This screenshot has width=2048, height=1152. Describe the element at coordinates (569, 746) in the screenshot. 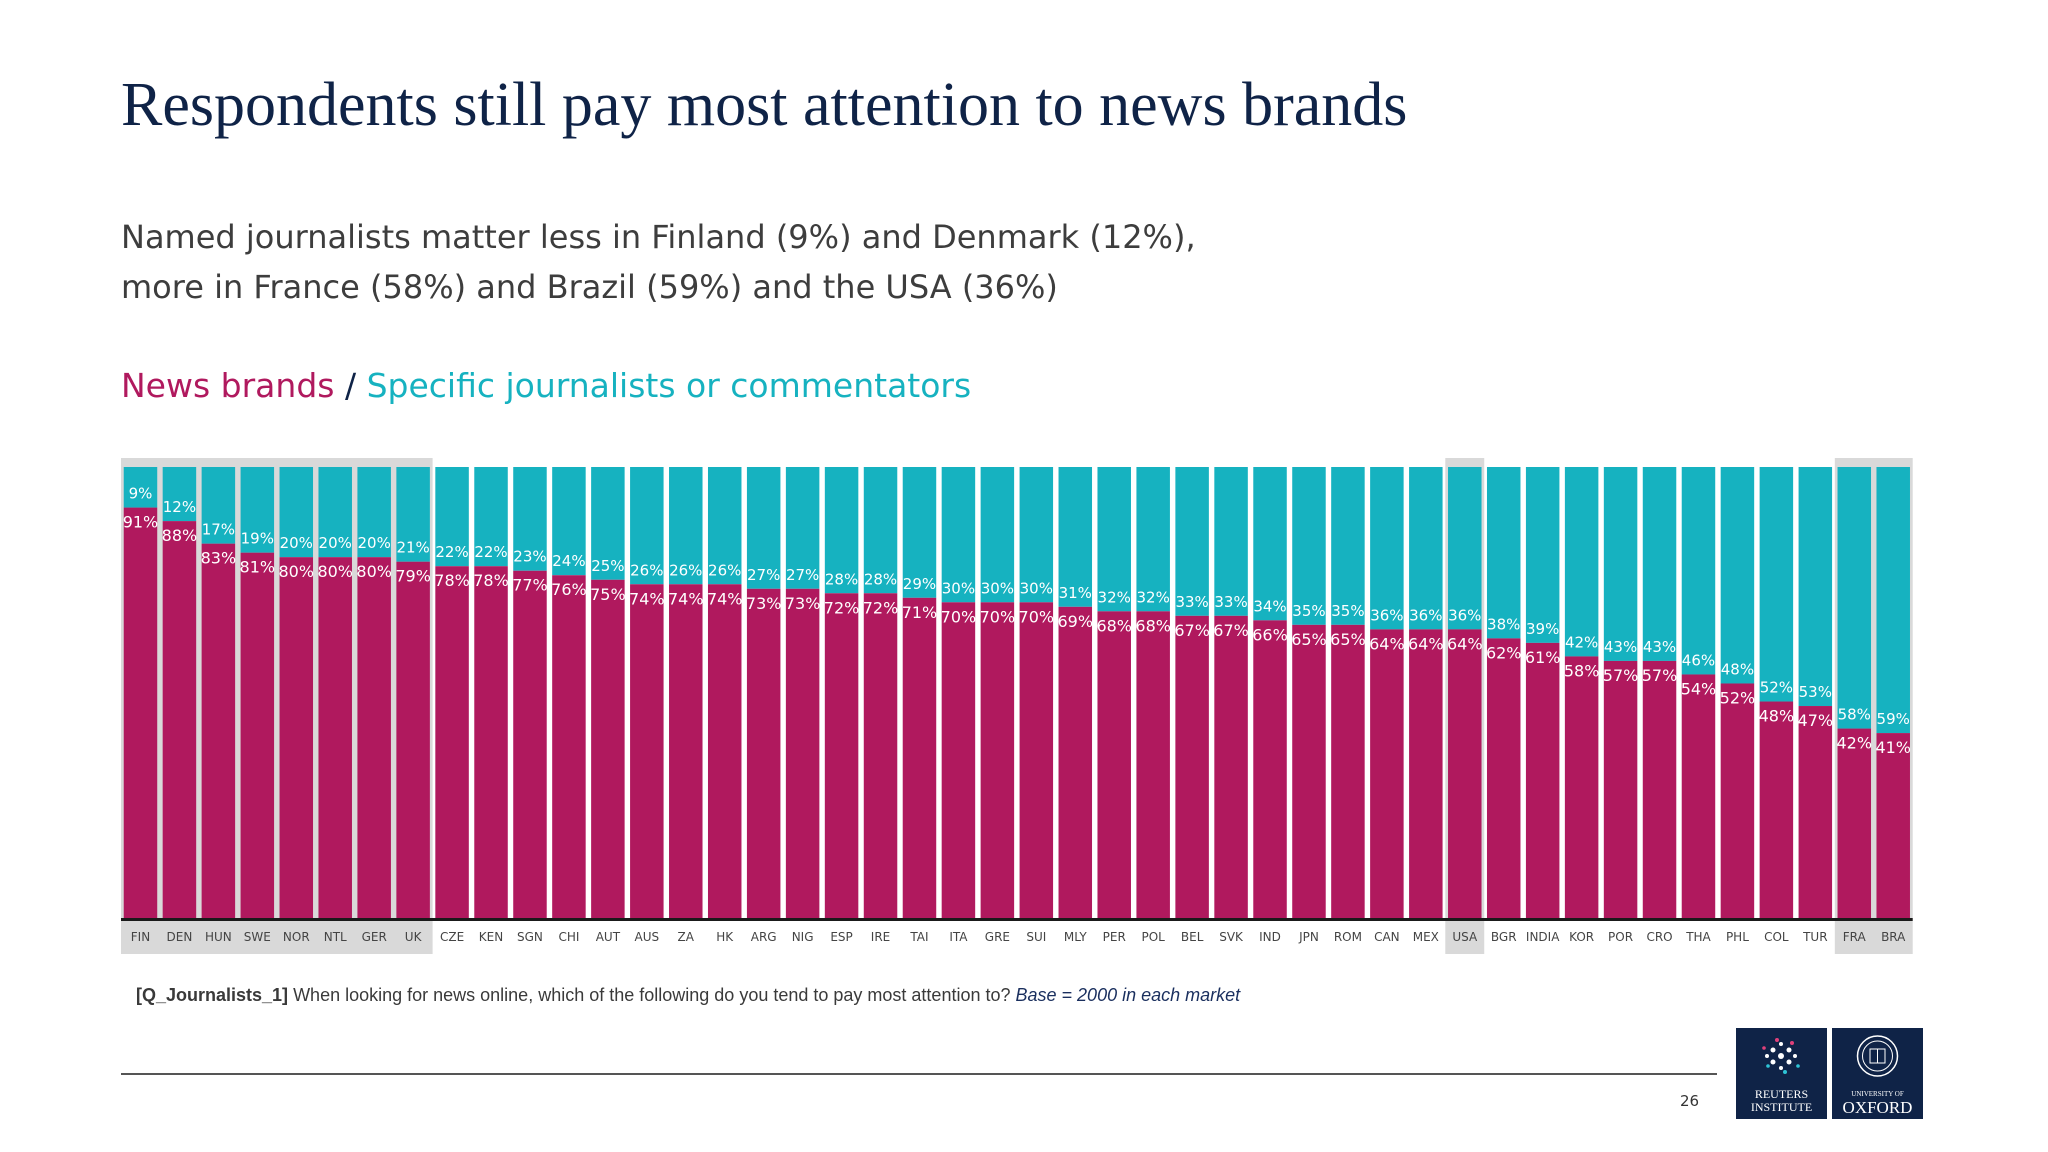

I see `bar-news-brands-chi` at that location.